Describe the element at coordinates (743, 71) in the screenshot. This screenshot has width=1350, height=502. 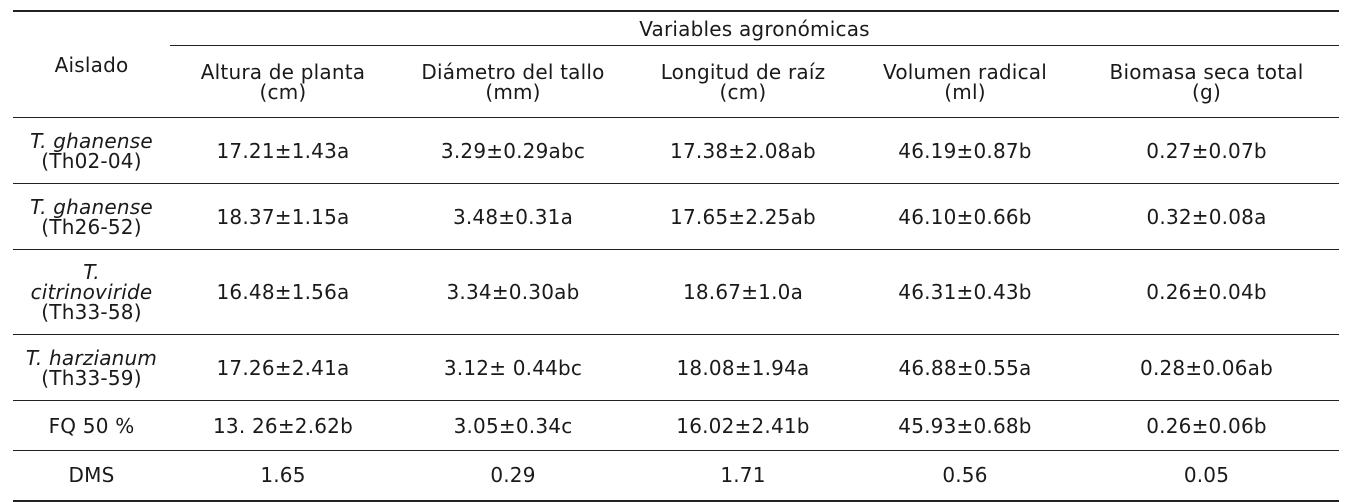
I see `column-header-label: Longitud de raíz` at that location.